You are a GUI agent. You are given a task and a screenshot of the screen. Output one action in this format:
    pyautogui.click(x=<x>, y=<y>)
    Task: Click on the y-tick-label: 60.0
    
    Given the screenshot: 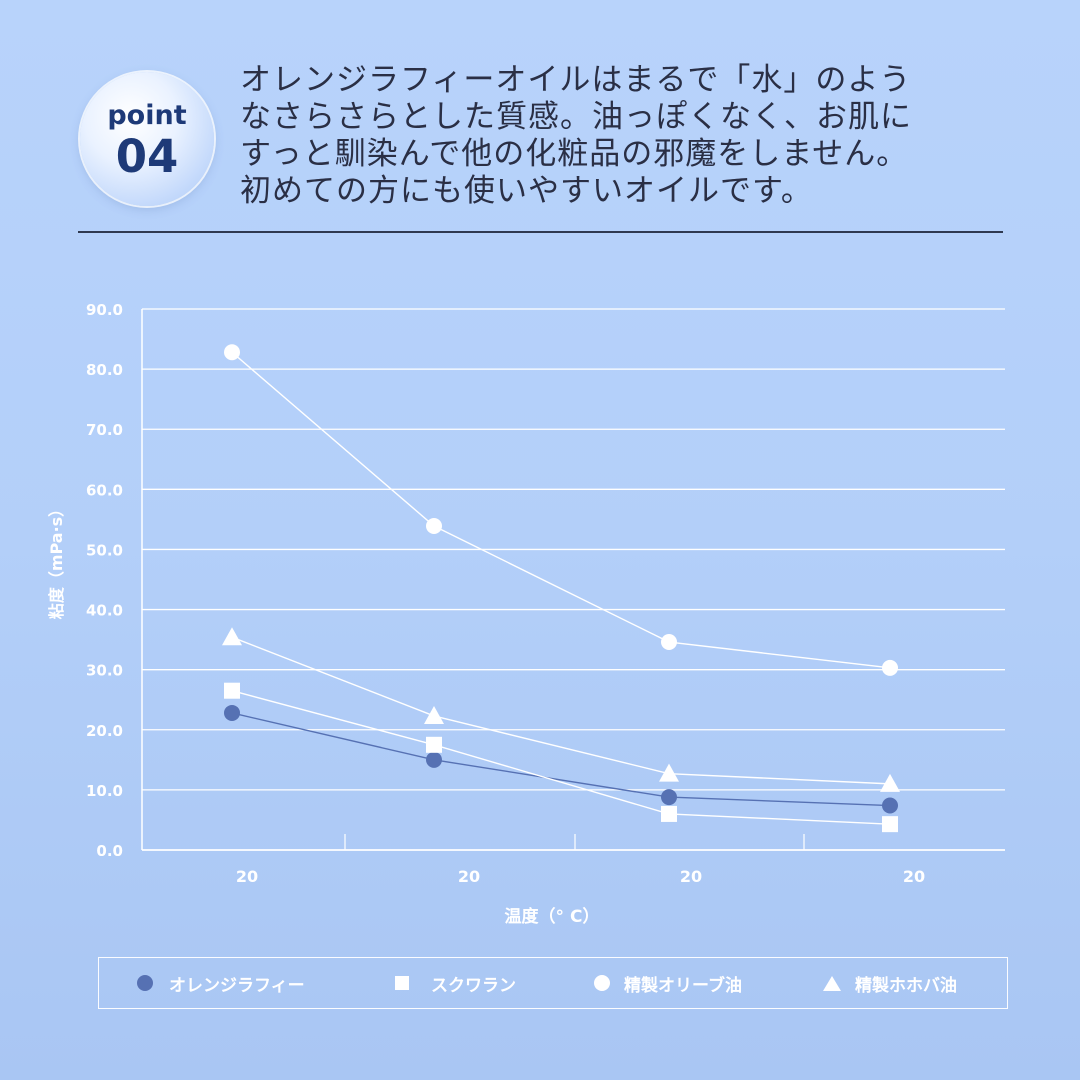 What is the action you would take?
    pyautogui.click(x=104, y=490)
    